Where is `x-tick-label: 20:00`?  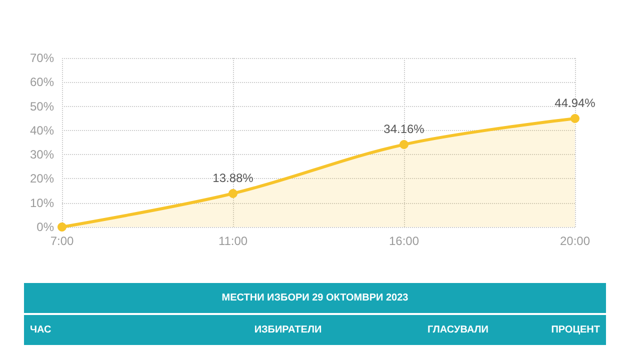
x-tick-label: 20:00 is located at coordinates (575, 241).